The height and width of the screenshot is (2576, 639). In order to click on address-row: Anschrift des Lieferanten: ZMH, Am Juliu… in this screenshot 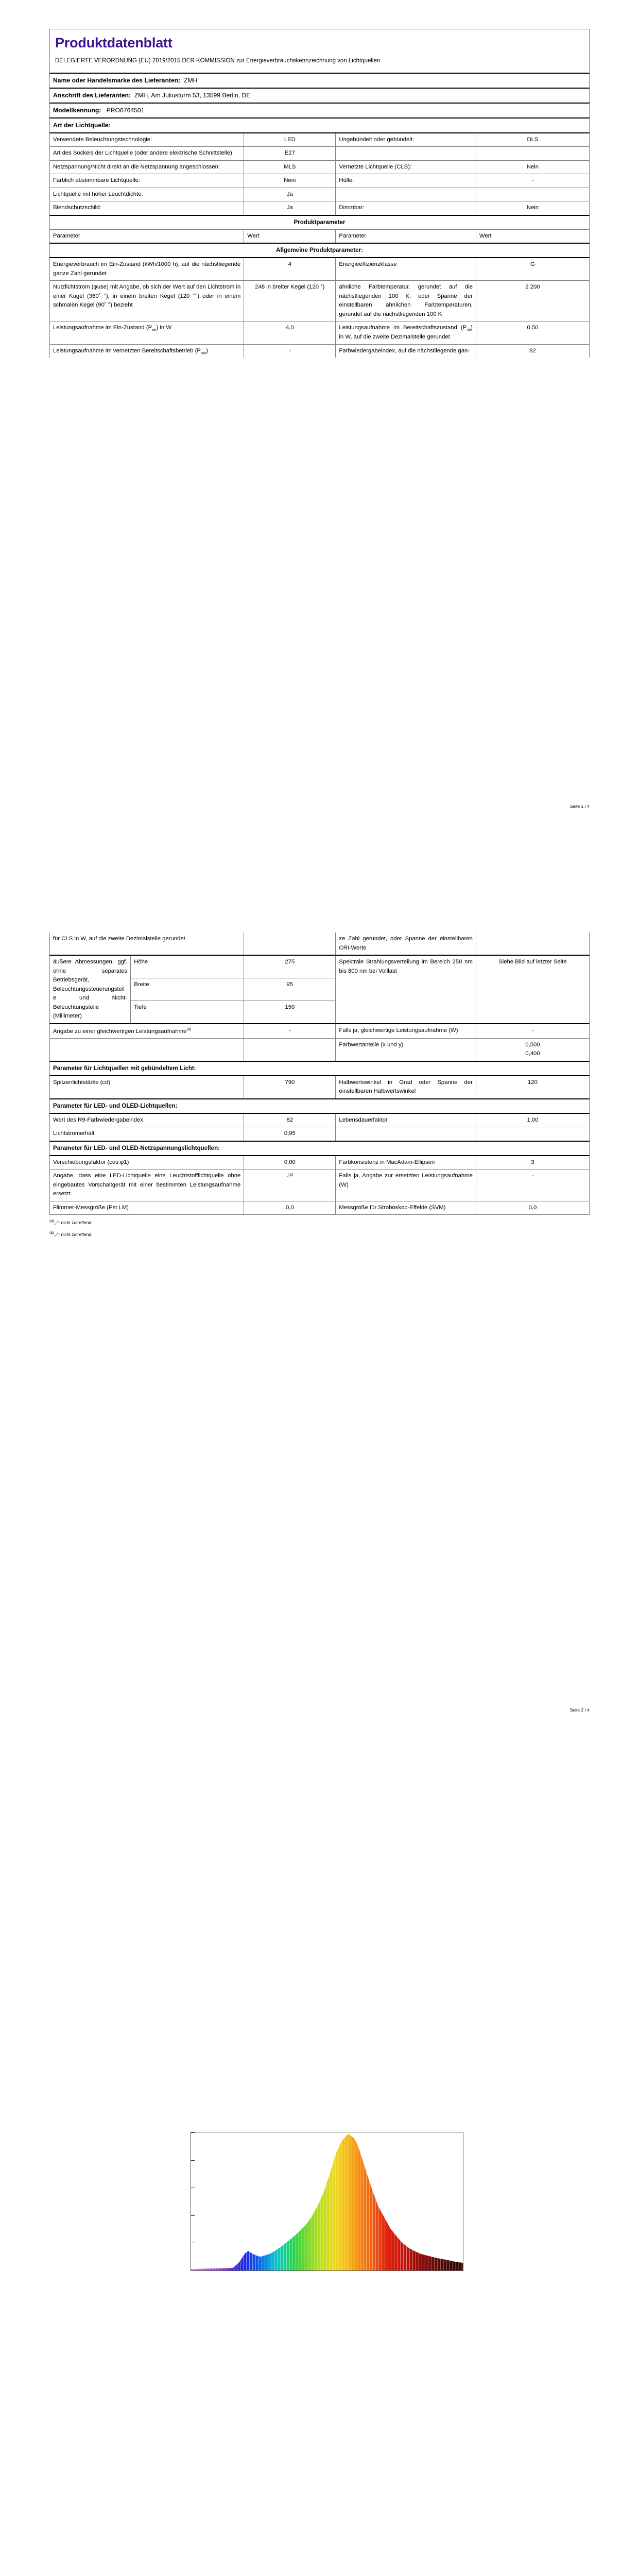, I will do `click(319, 95)`.